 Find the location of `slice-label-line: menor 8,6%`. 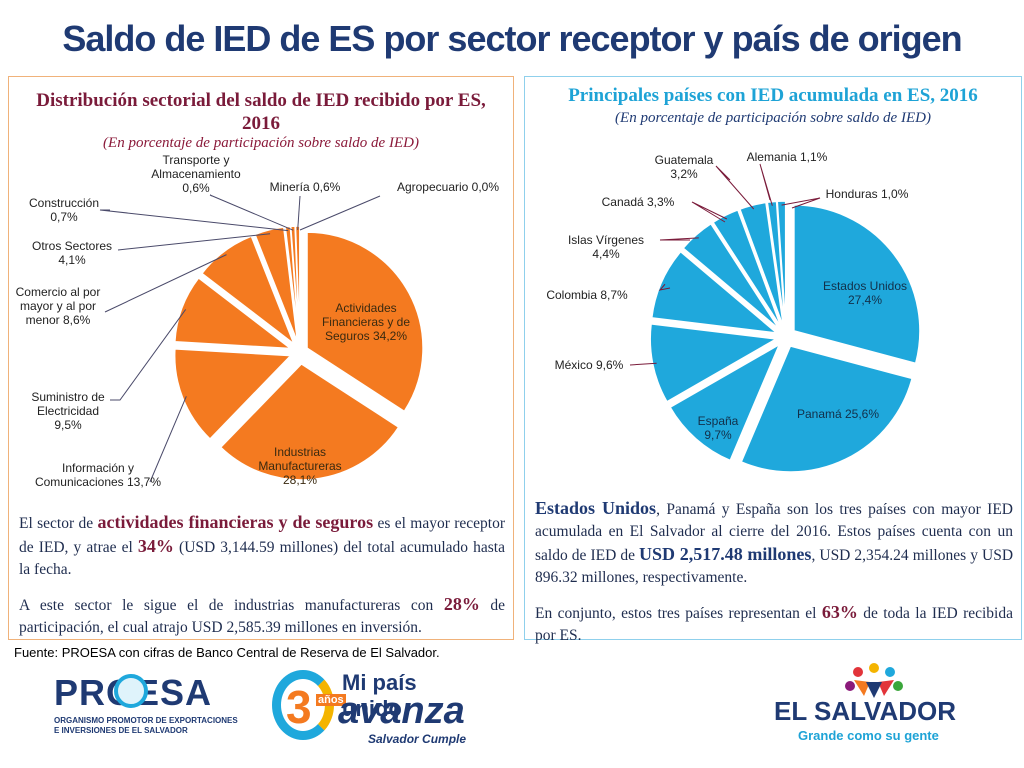

slice-label-line: menor 8,6% is located at coordinates (58, 320).